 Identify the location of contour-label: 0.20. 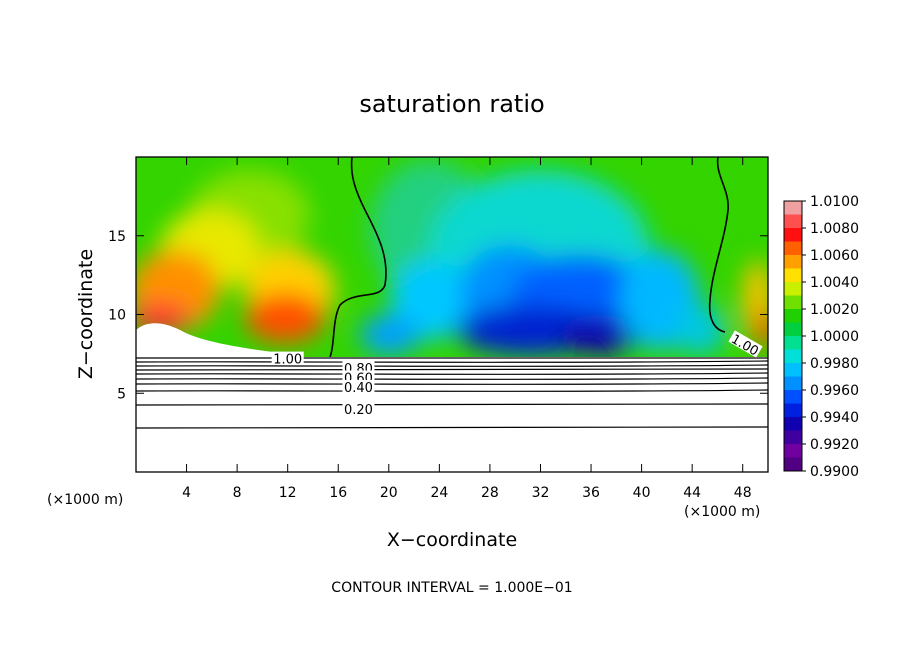
(358, 410).